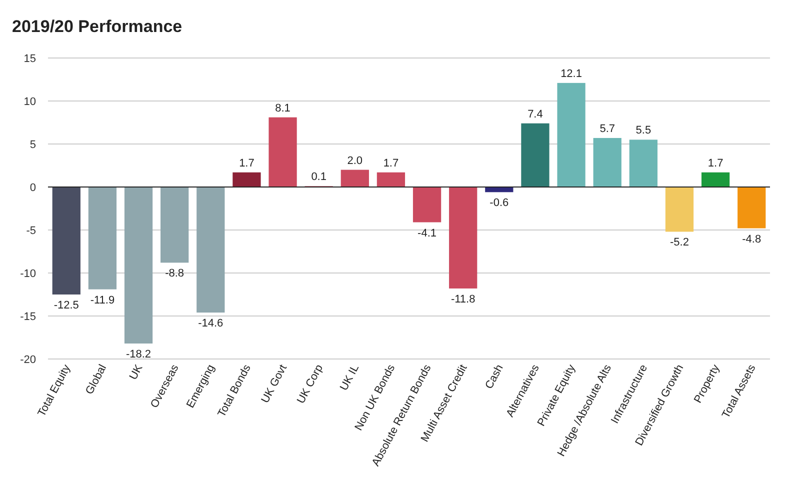  Describe the element at coordinates (350, 377) in the screenshot. I see `x-tick-label: UK IL` at that location.